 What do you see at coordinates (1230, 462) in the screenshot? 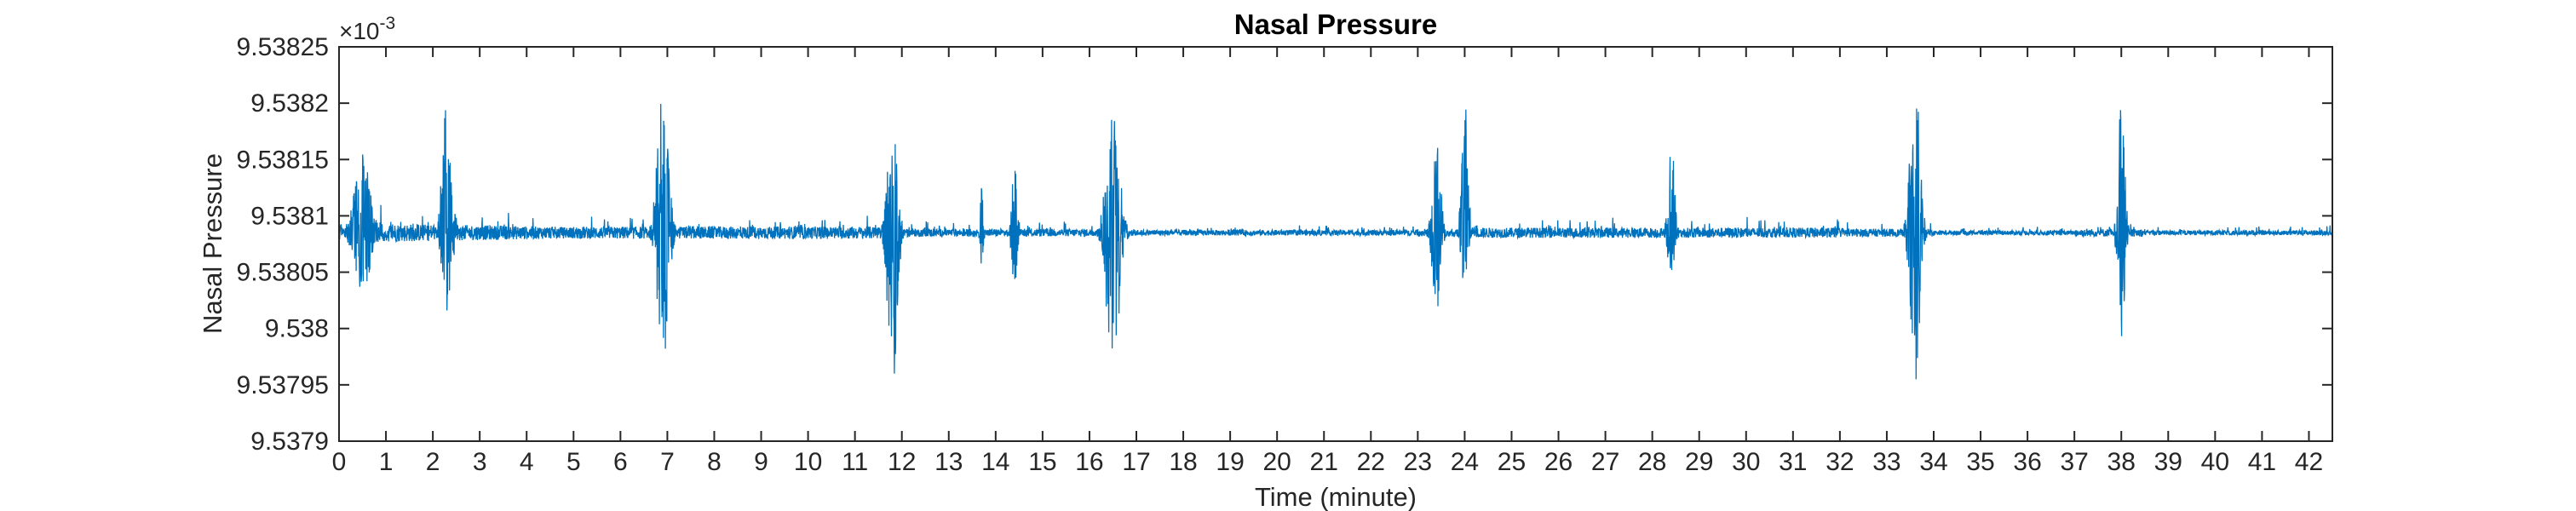
I see `x-tick-label: 19` at bounding box center [1230, 462].